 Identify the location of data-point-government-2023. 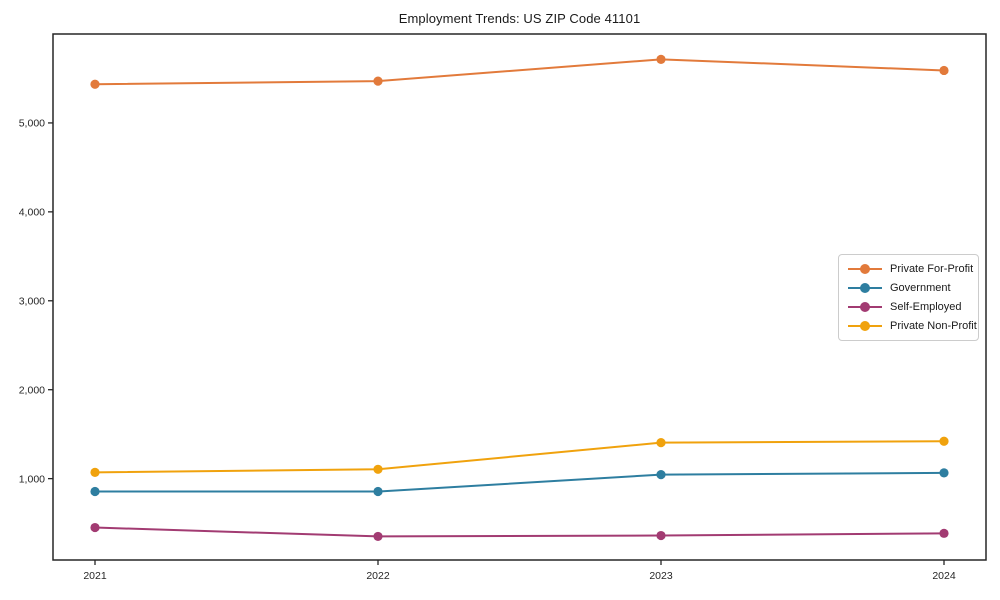
(661, 475).